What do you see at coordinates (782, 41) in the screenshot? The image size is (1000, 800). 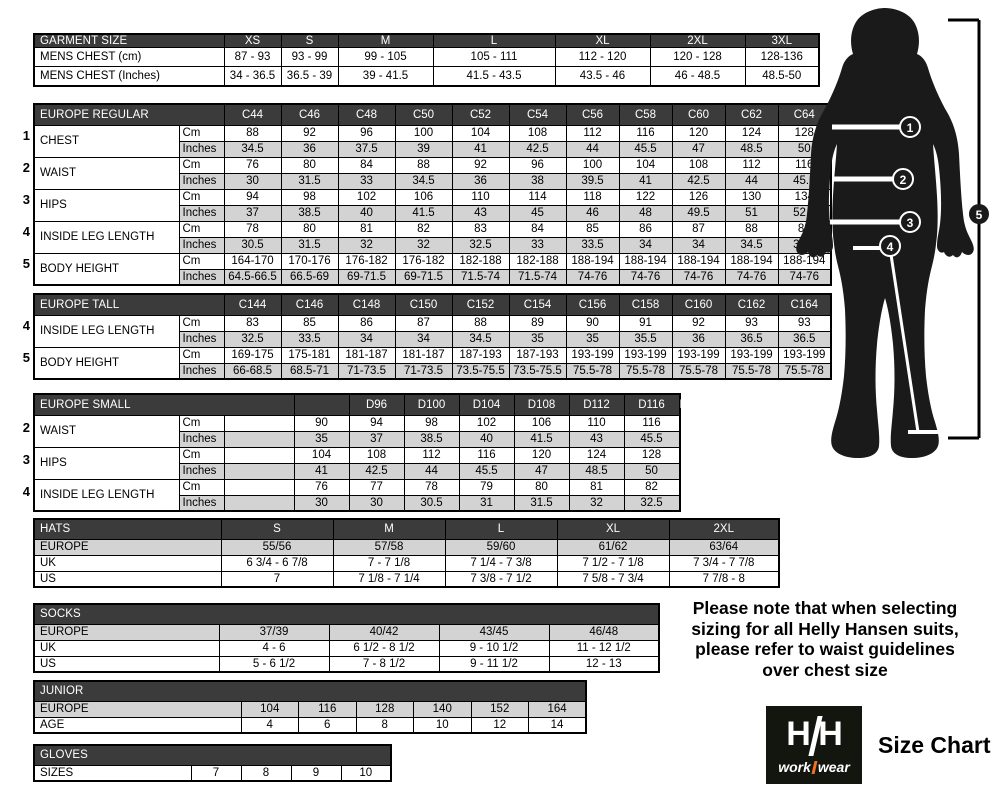 I see `garment-col-6: 3XL` at bounding box center [782, 41].